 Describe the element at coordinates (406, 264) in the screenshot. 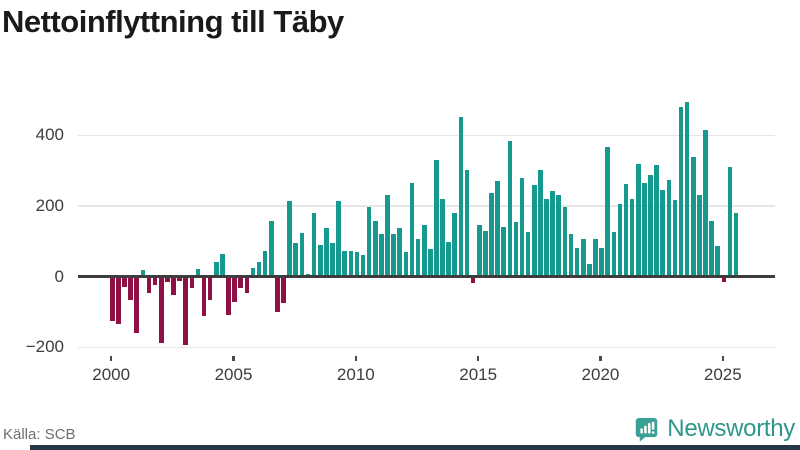

I see `bar-2012Q1` at that location.